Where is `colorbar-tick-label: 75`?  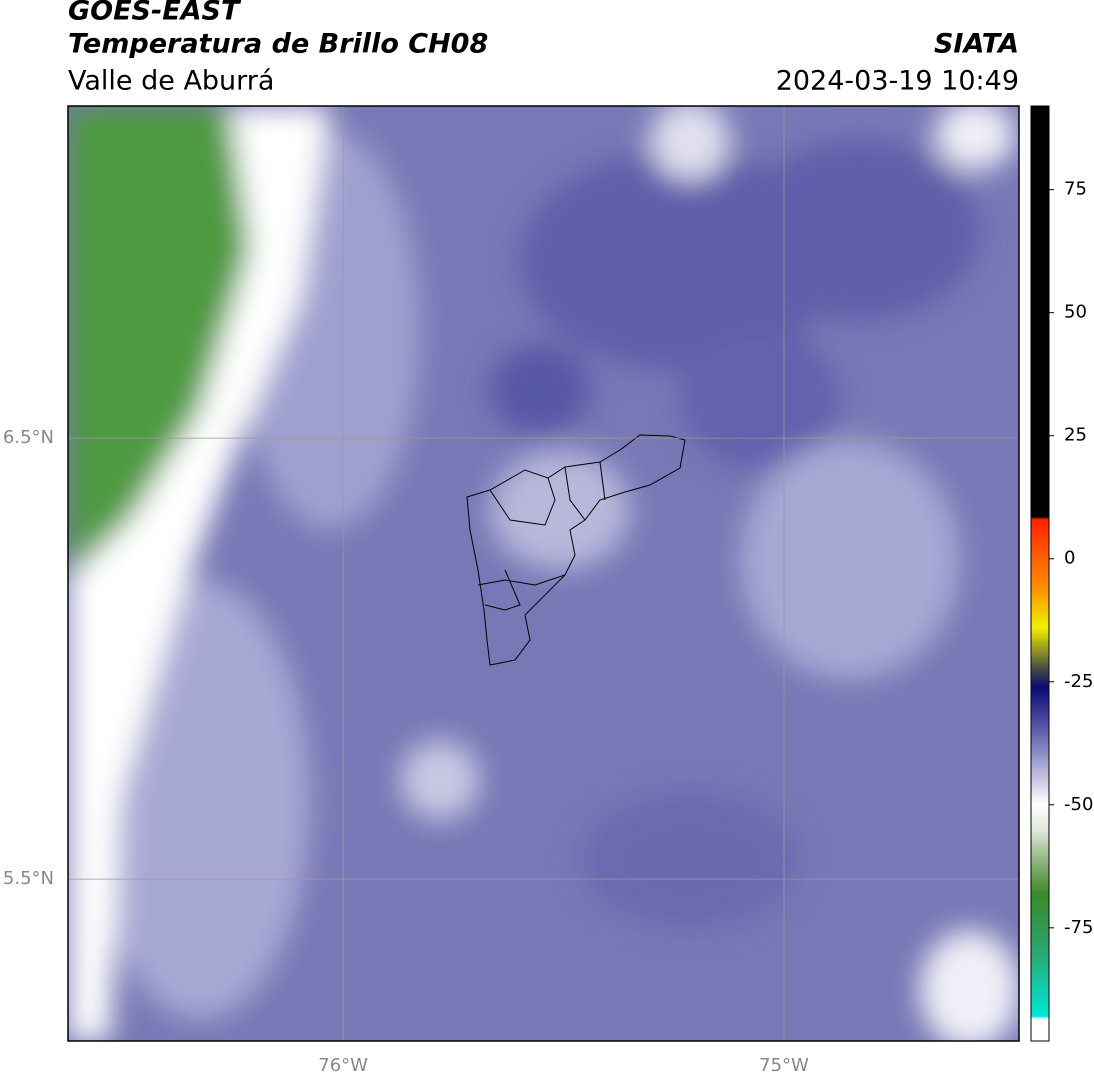
colorbar-tick-label: 75 is located at coordinates (1075, 189).